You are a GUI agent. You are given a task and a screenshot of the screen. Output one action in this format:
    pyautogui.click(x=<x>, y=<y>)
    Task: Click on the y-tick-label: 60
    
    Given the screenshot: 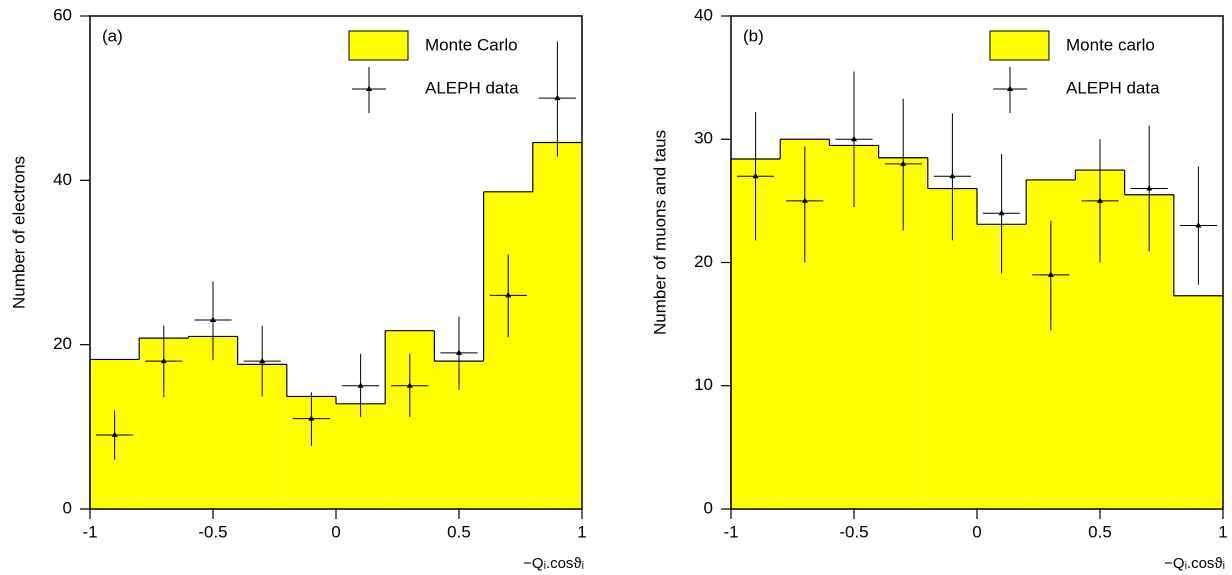 What is the action you would take?
    pyautogui.click(x=62, y=14)
    